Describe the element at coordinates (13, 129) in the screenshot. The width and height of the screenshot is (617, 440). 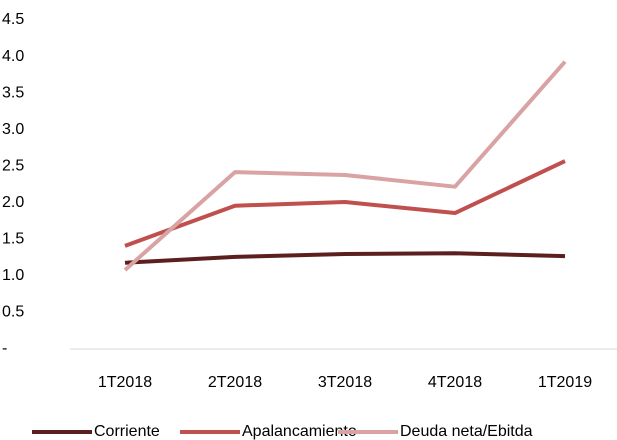
I see `y-tick-label: 3.0` at that location.